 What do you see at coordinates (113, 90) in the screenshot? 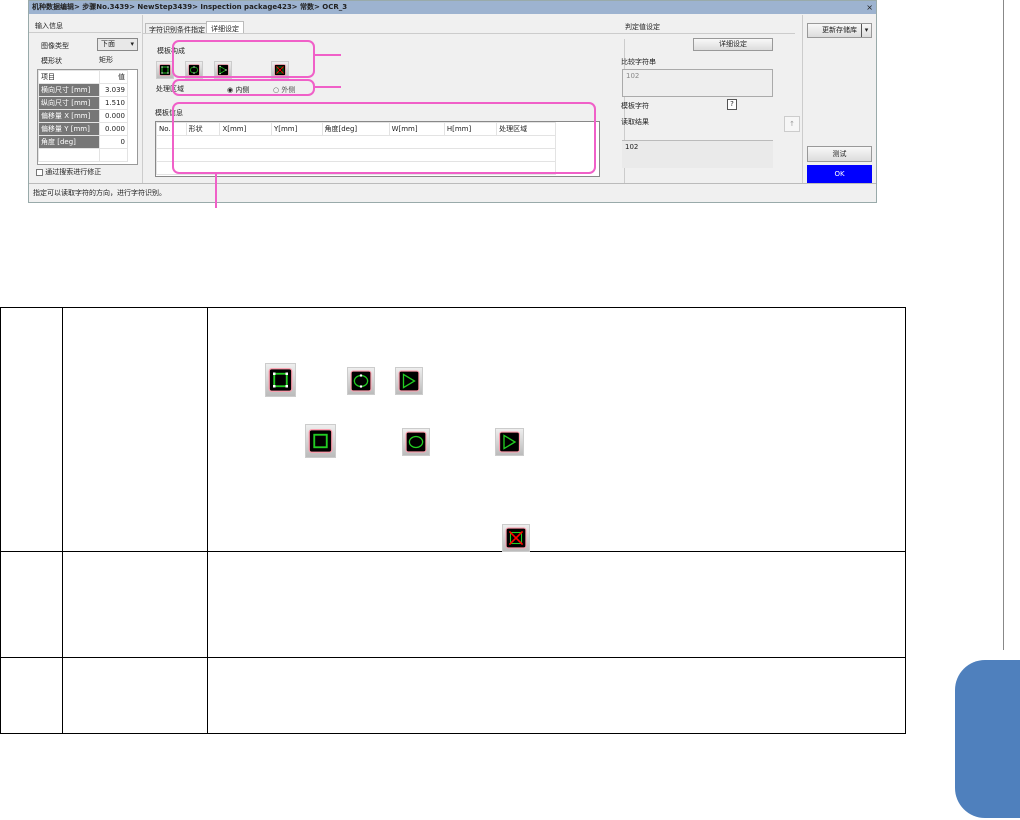
I see `row-value: 3.039` at bounding box center [113, 90].